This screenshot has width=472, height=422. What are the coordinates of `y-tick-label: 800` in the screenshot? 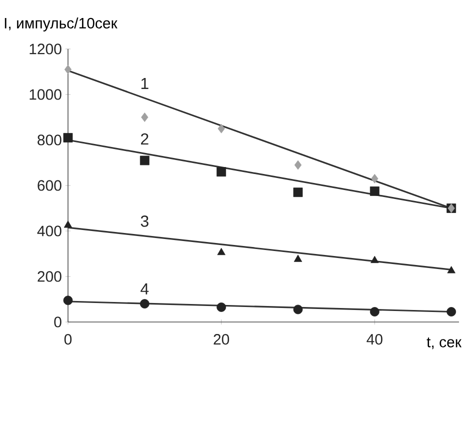 It's located at (50, 140).